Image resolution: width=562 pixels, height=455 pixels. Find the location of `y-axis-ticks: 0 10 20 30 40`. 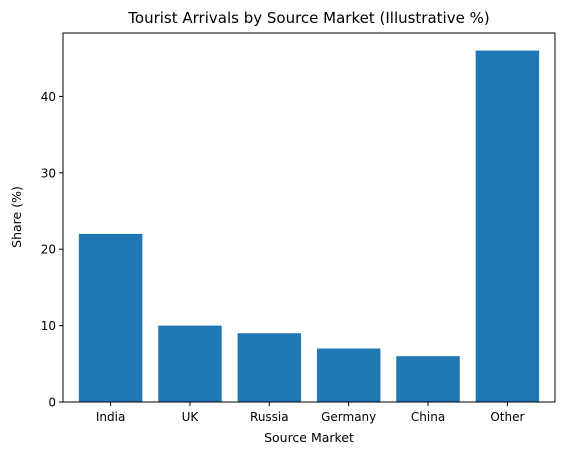

y-axis-ticks: 0 10 20 30 40 is located at coordinates (52, 250).